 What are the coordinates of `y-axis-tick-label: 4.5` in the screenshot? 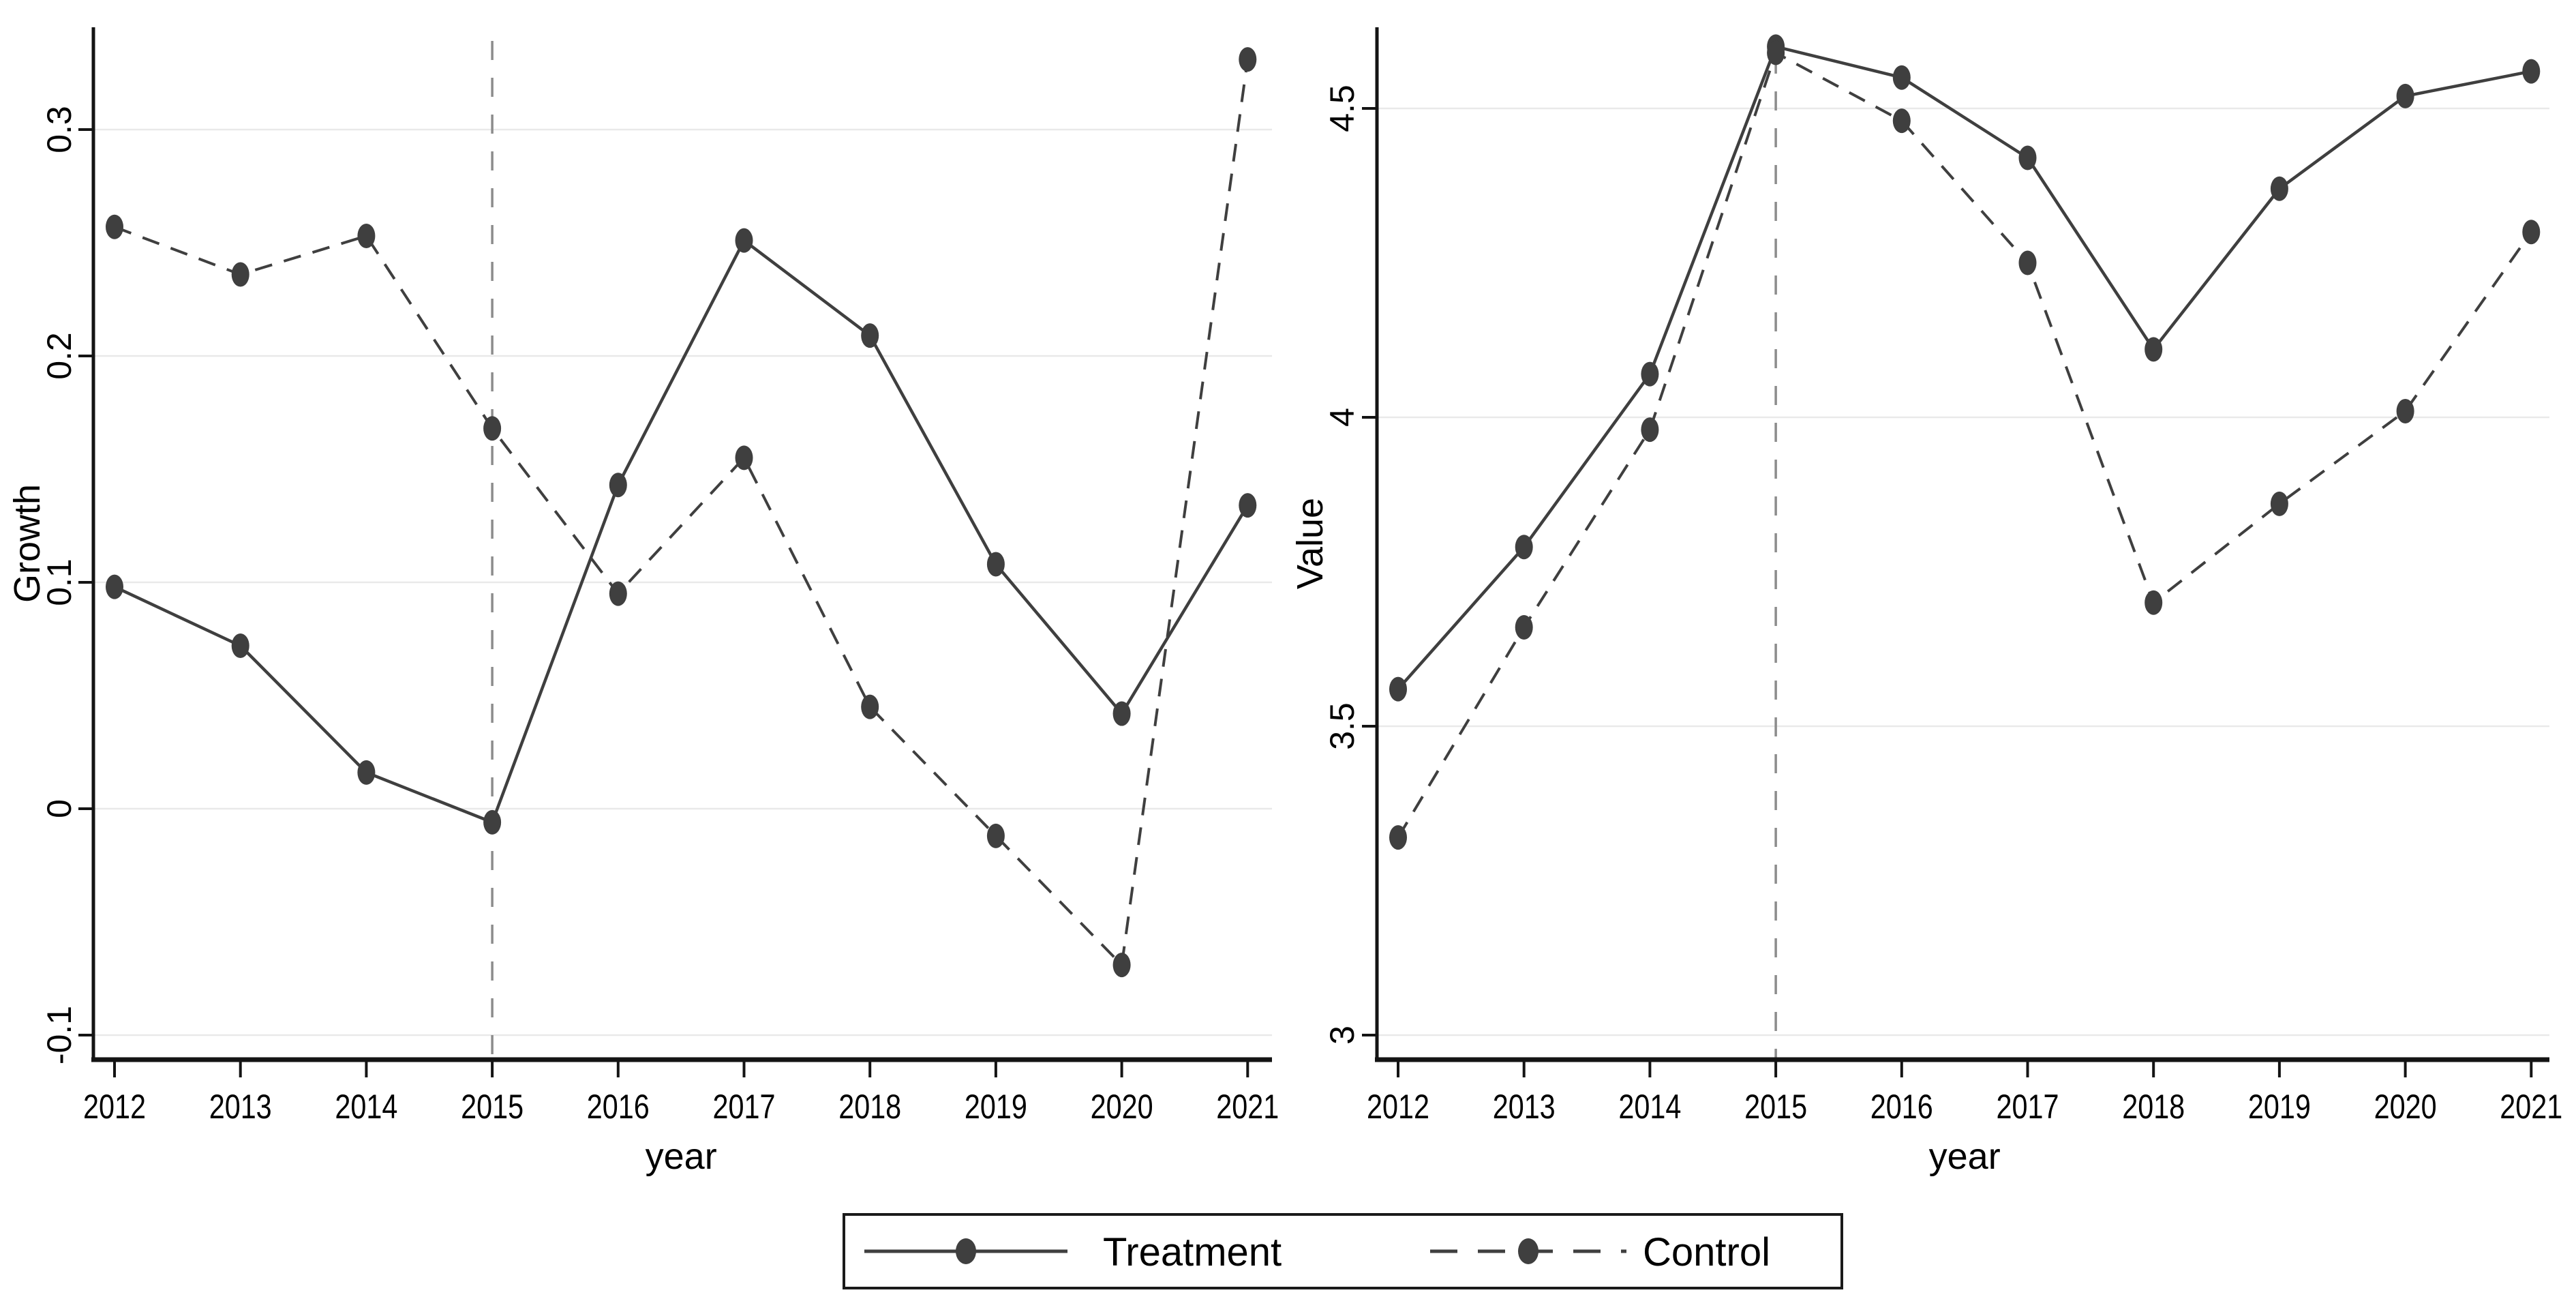 It's located at (1342, 108).